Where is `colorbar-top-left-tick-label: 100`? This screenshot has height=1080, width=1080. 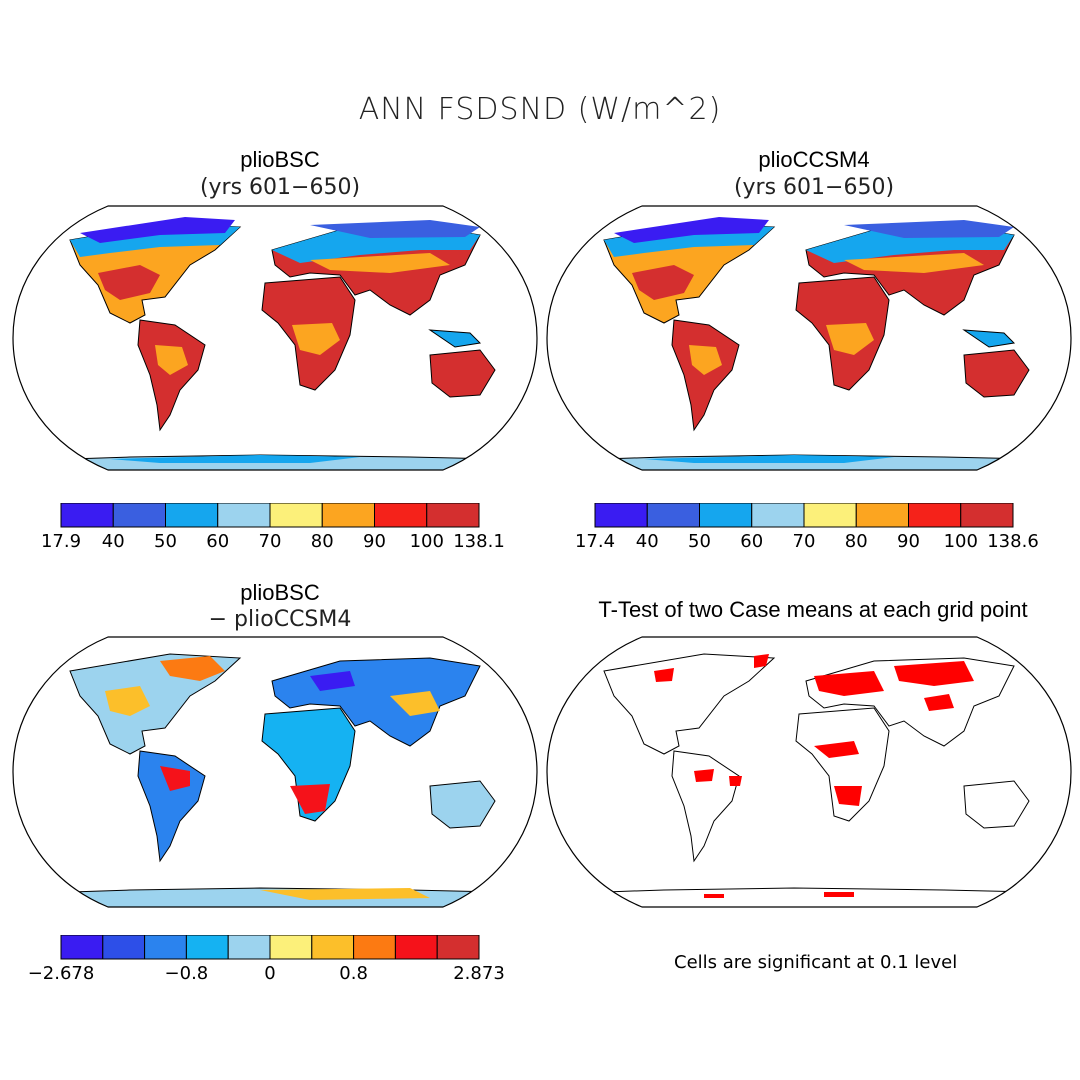 colorbar-top-left-tick-label: 100 is located at coordinates (427, 541).